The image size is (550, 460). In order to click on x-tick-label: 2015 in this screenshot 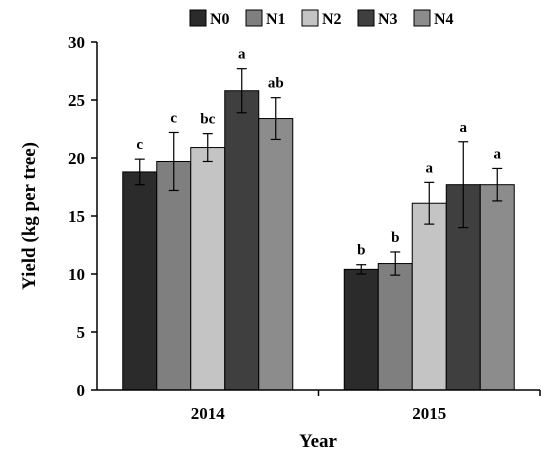, I will do `click(429, 413)`.